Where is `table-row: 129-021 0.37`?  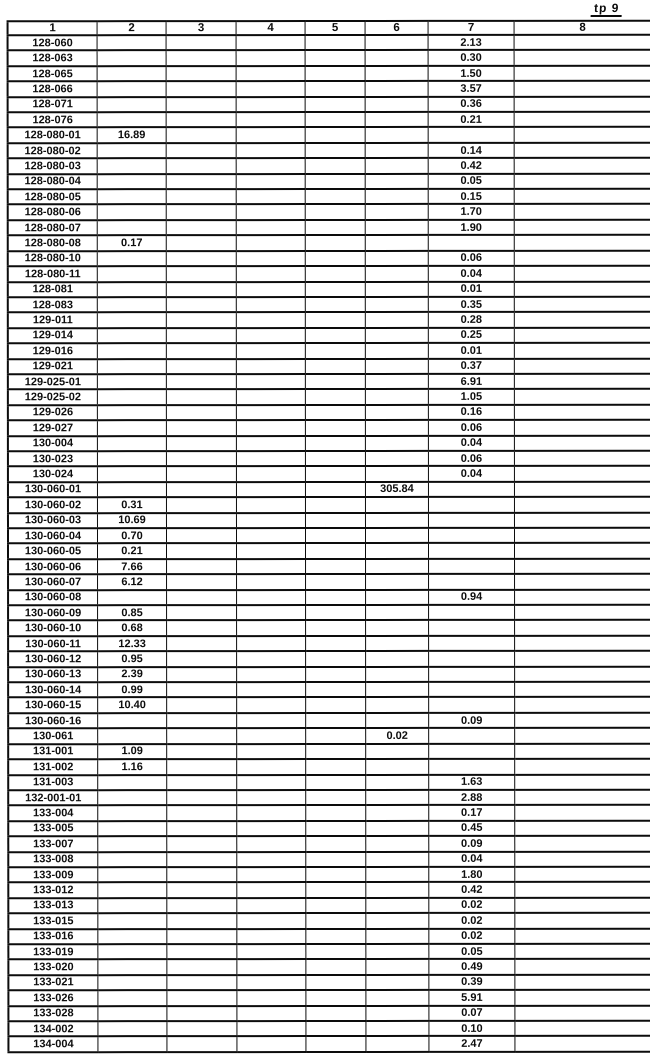 table-row: 129-021 0.37 is located at coordinates (328, 366).